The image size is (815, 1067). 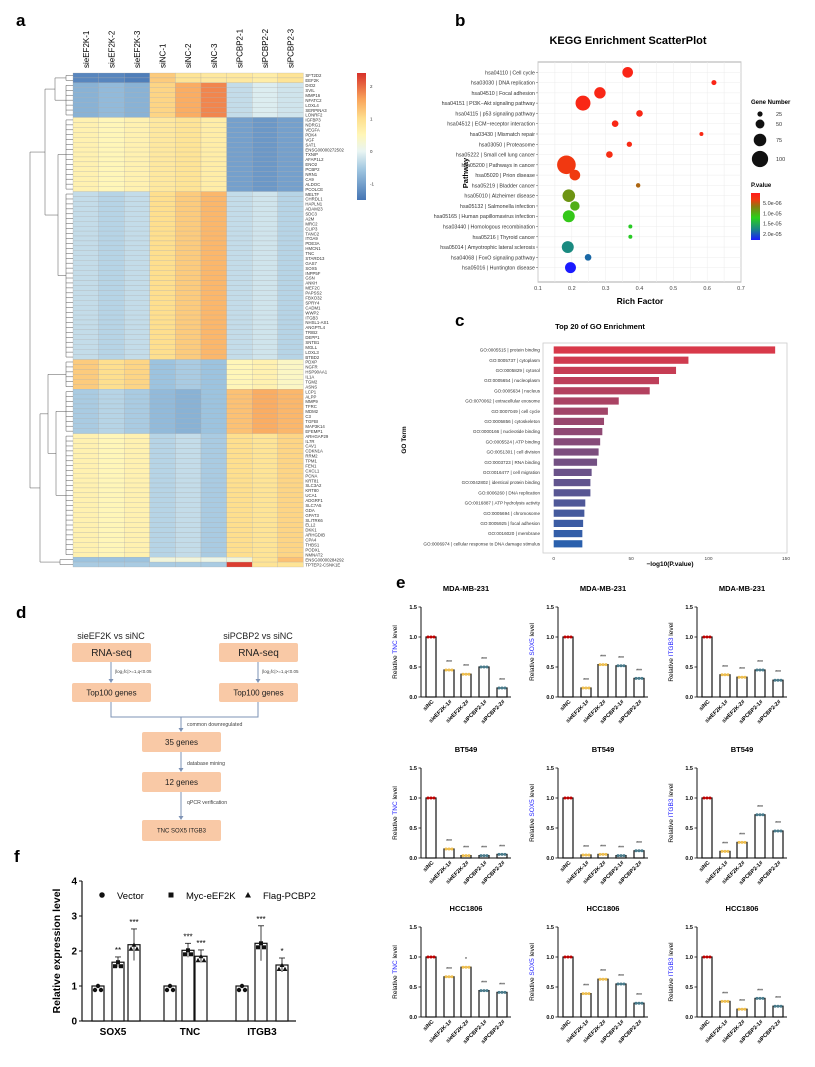 I want to click on f-category-label: TNC, so click(x=190, y=1032).